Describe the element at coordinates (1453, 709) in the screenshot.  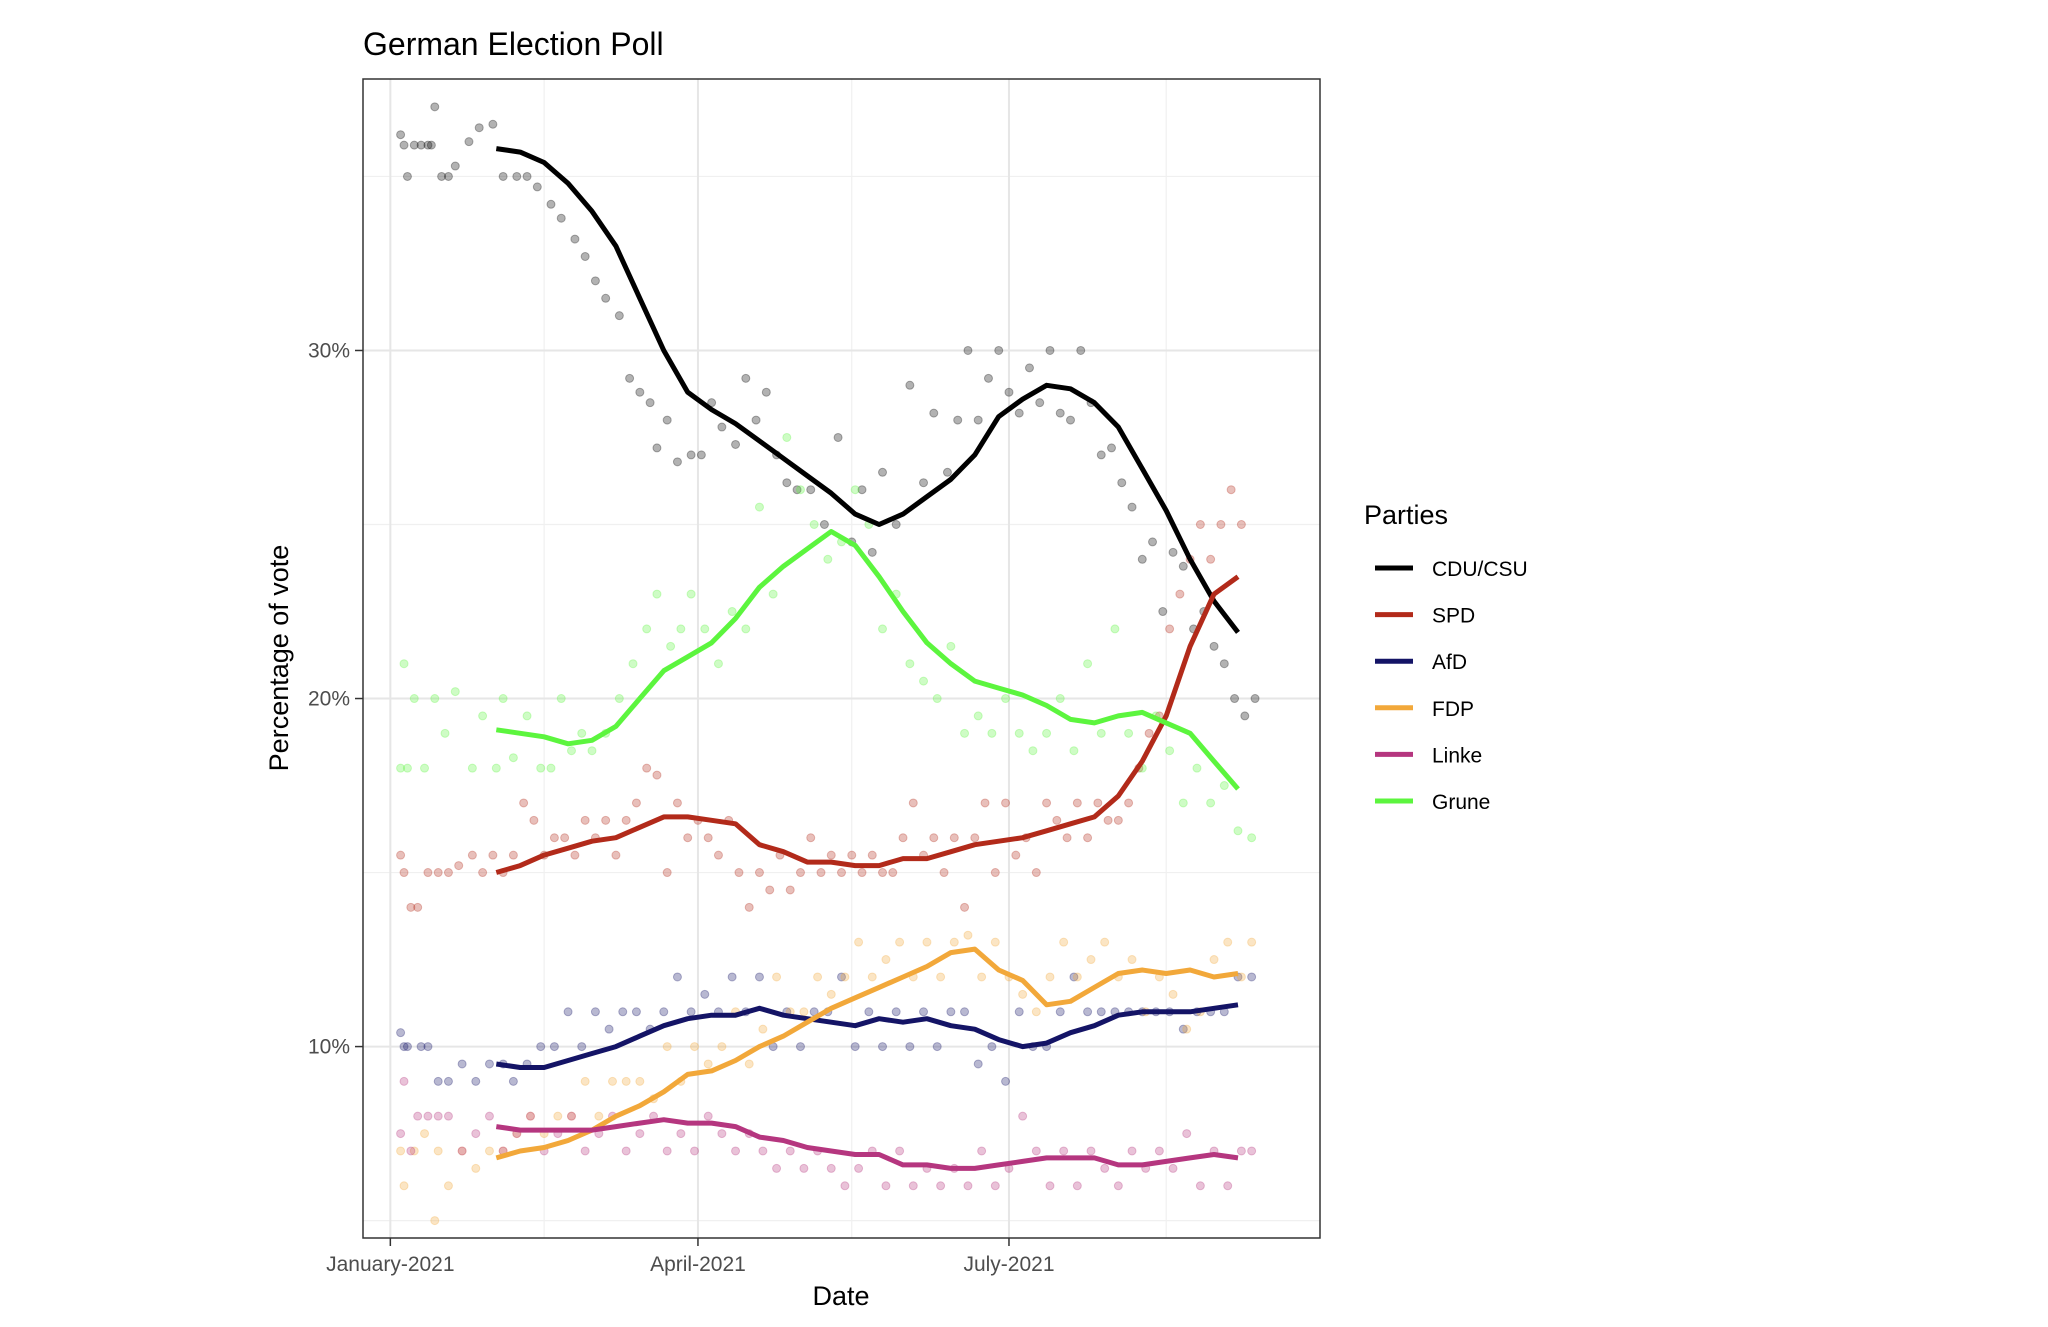
I see `legend-label-fdp: FDP` at that location.